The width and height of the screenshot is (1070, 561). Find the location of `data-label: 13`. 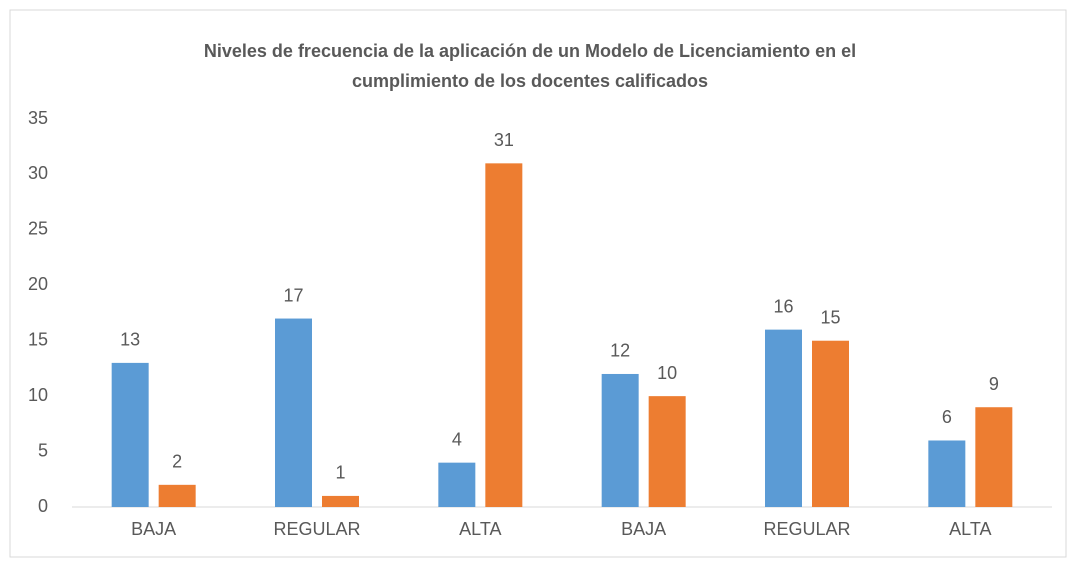

data-label: 13 is located at coordinates (130, 340).